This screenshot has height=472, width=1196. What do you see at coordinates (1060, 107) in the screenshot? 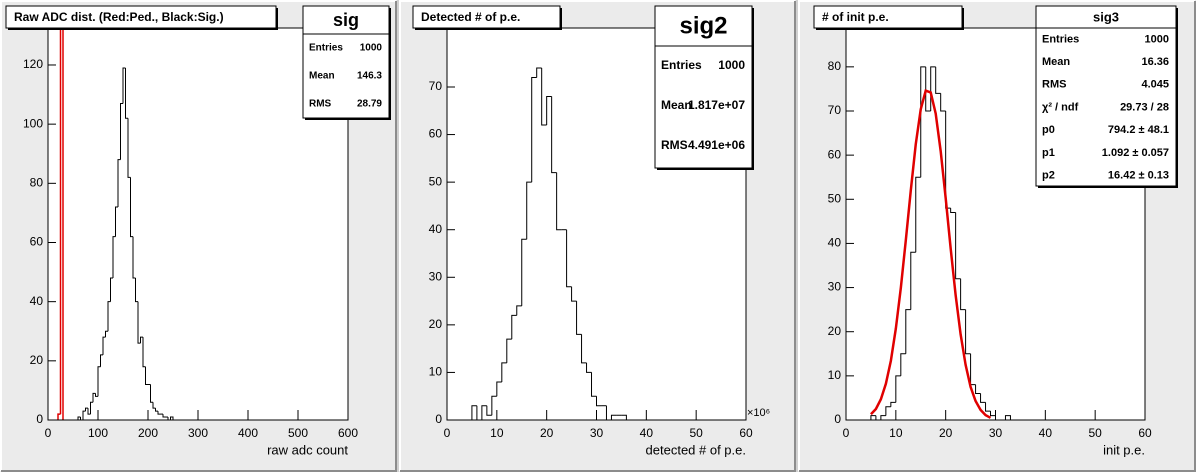
I see `stats-label: χ² / ndf` at bounding box center [1060, 107].